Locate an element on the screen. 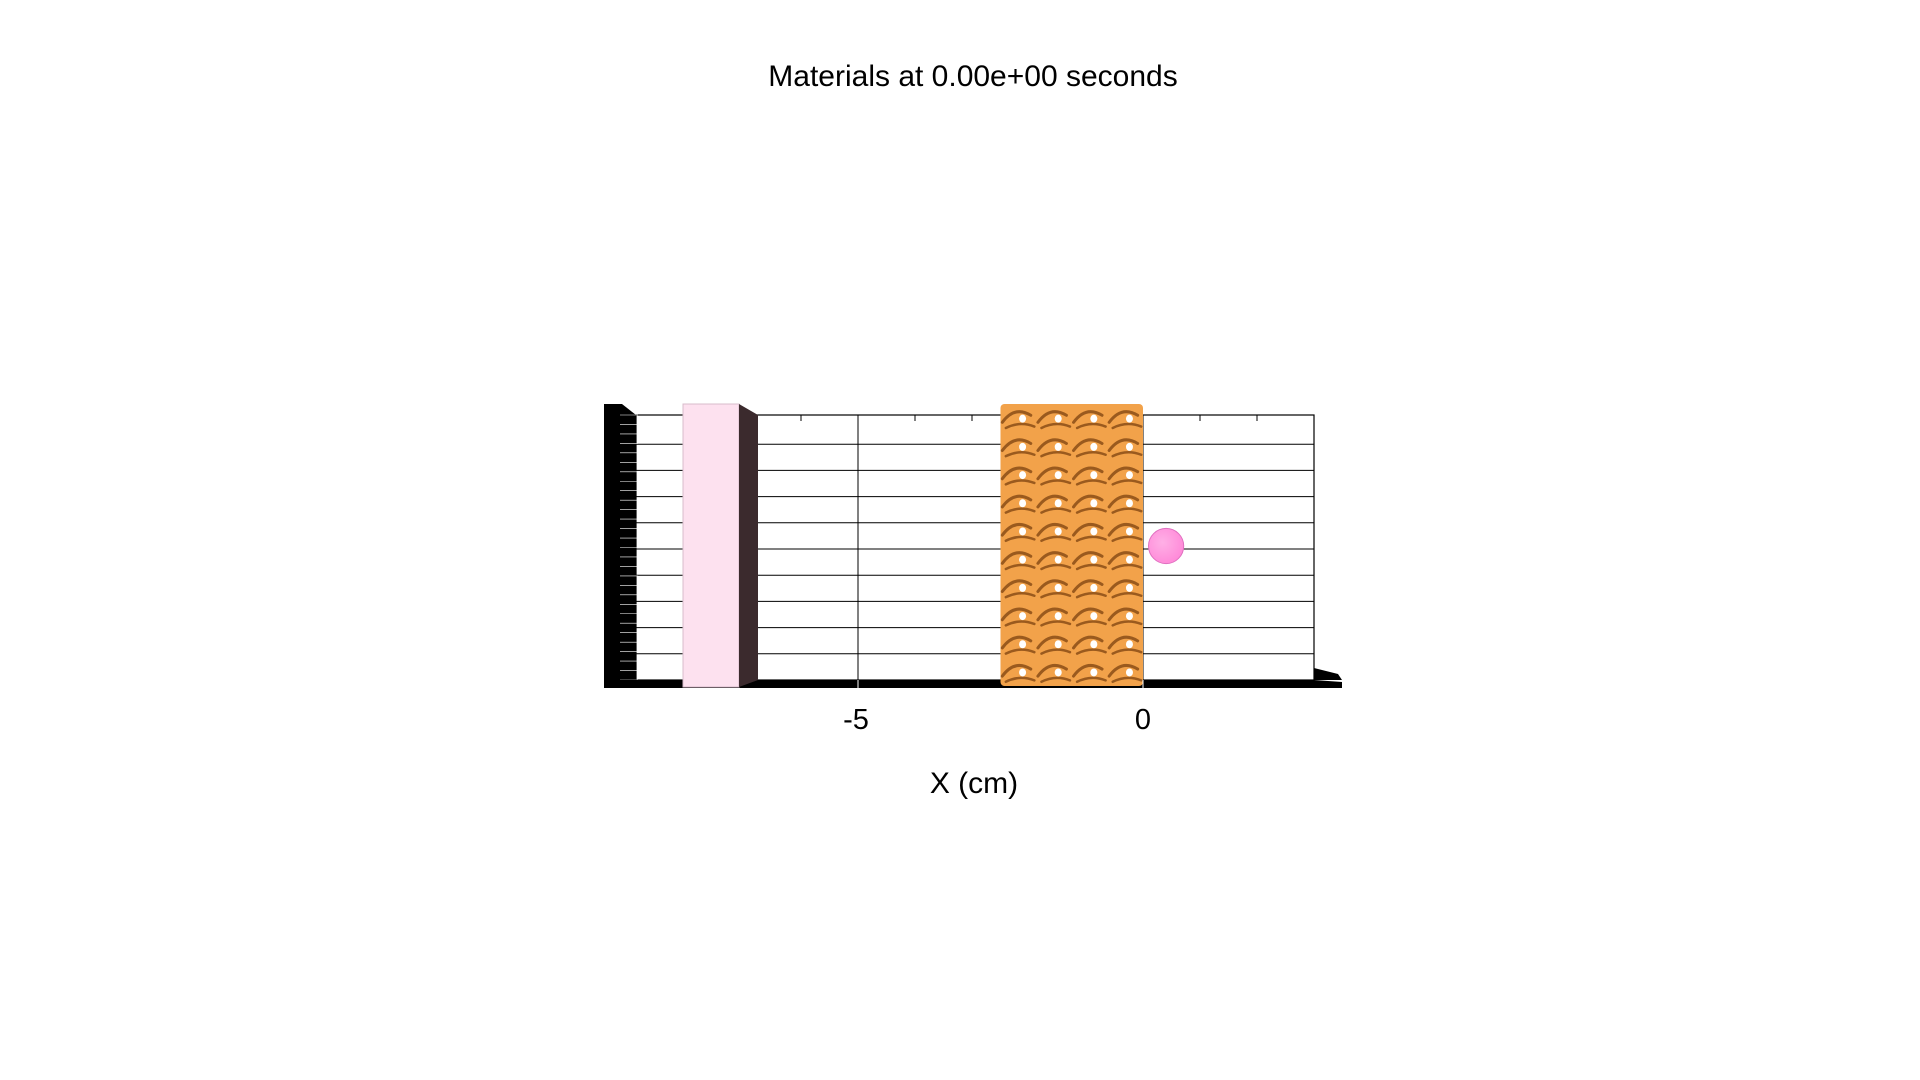 The image size is (1920, 1080). left-wall is located at coordinates (620, 546).